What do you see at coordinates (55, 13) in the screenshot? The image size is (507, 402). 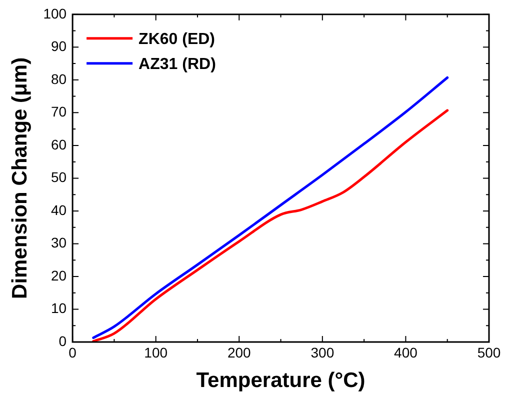 I see `y-tick-label: 100` at bounding box center [55, 13].